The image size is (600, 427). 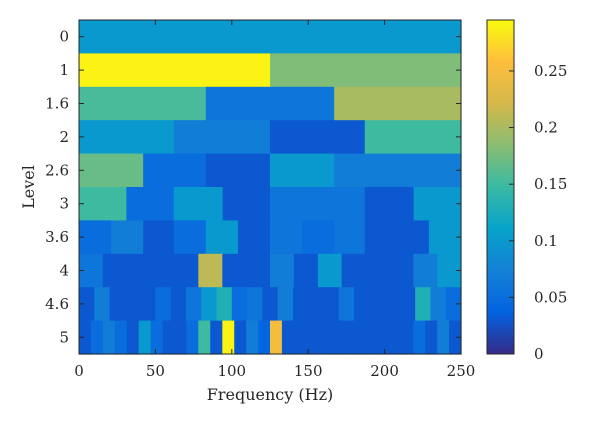 What do you see at coordinates (546, 241) in the screenshot?
I see `colorbar-tick-label: 0.1` at bounding box center [546, 241].